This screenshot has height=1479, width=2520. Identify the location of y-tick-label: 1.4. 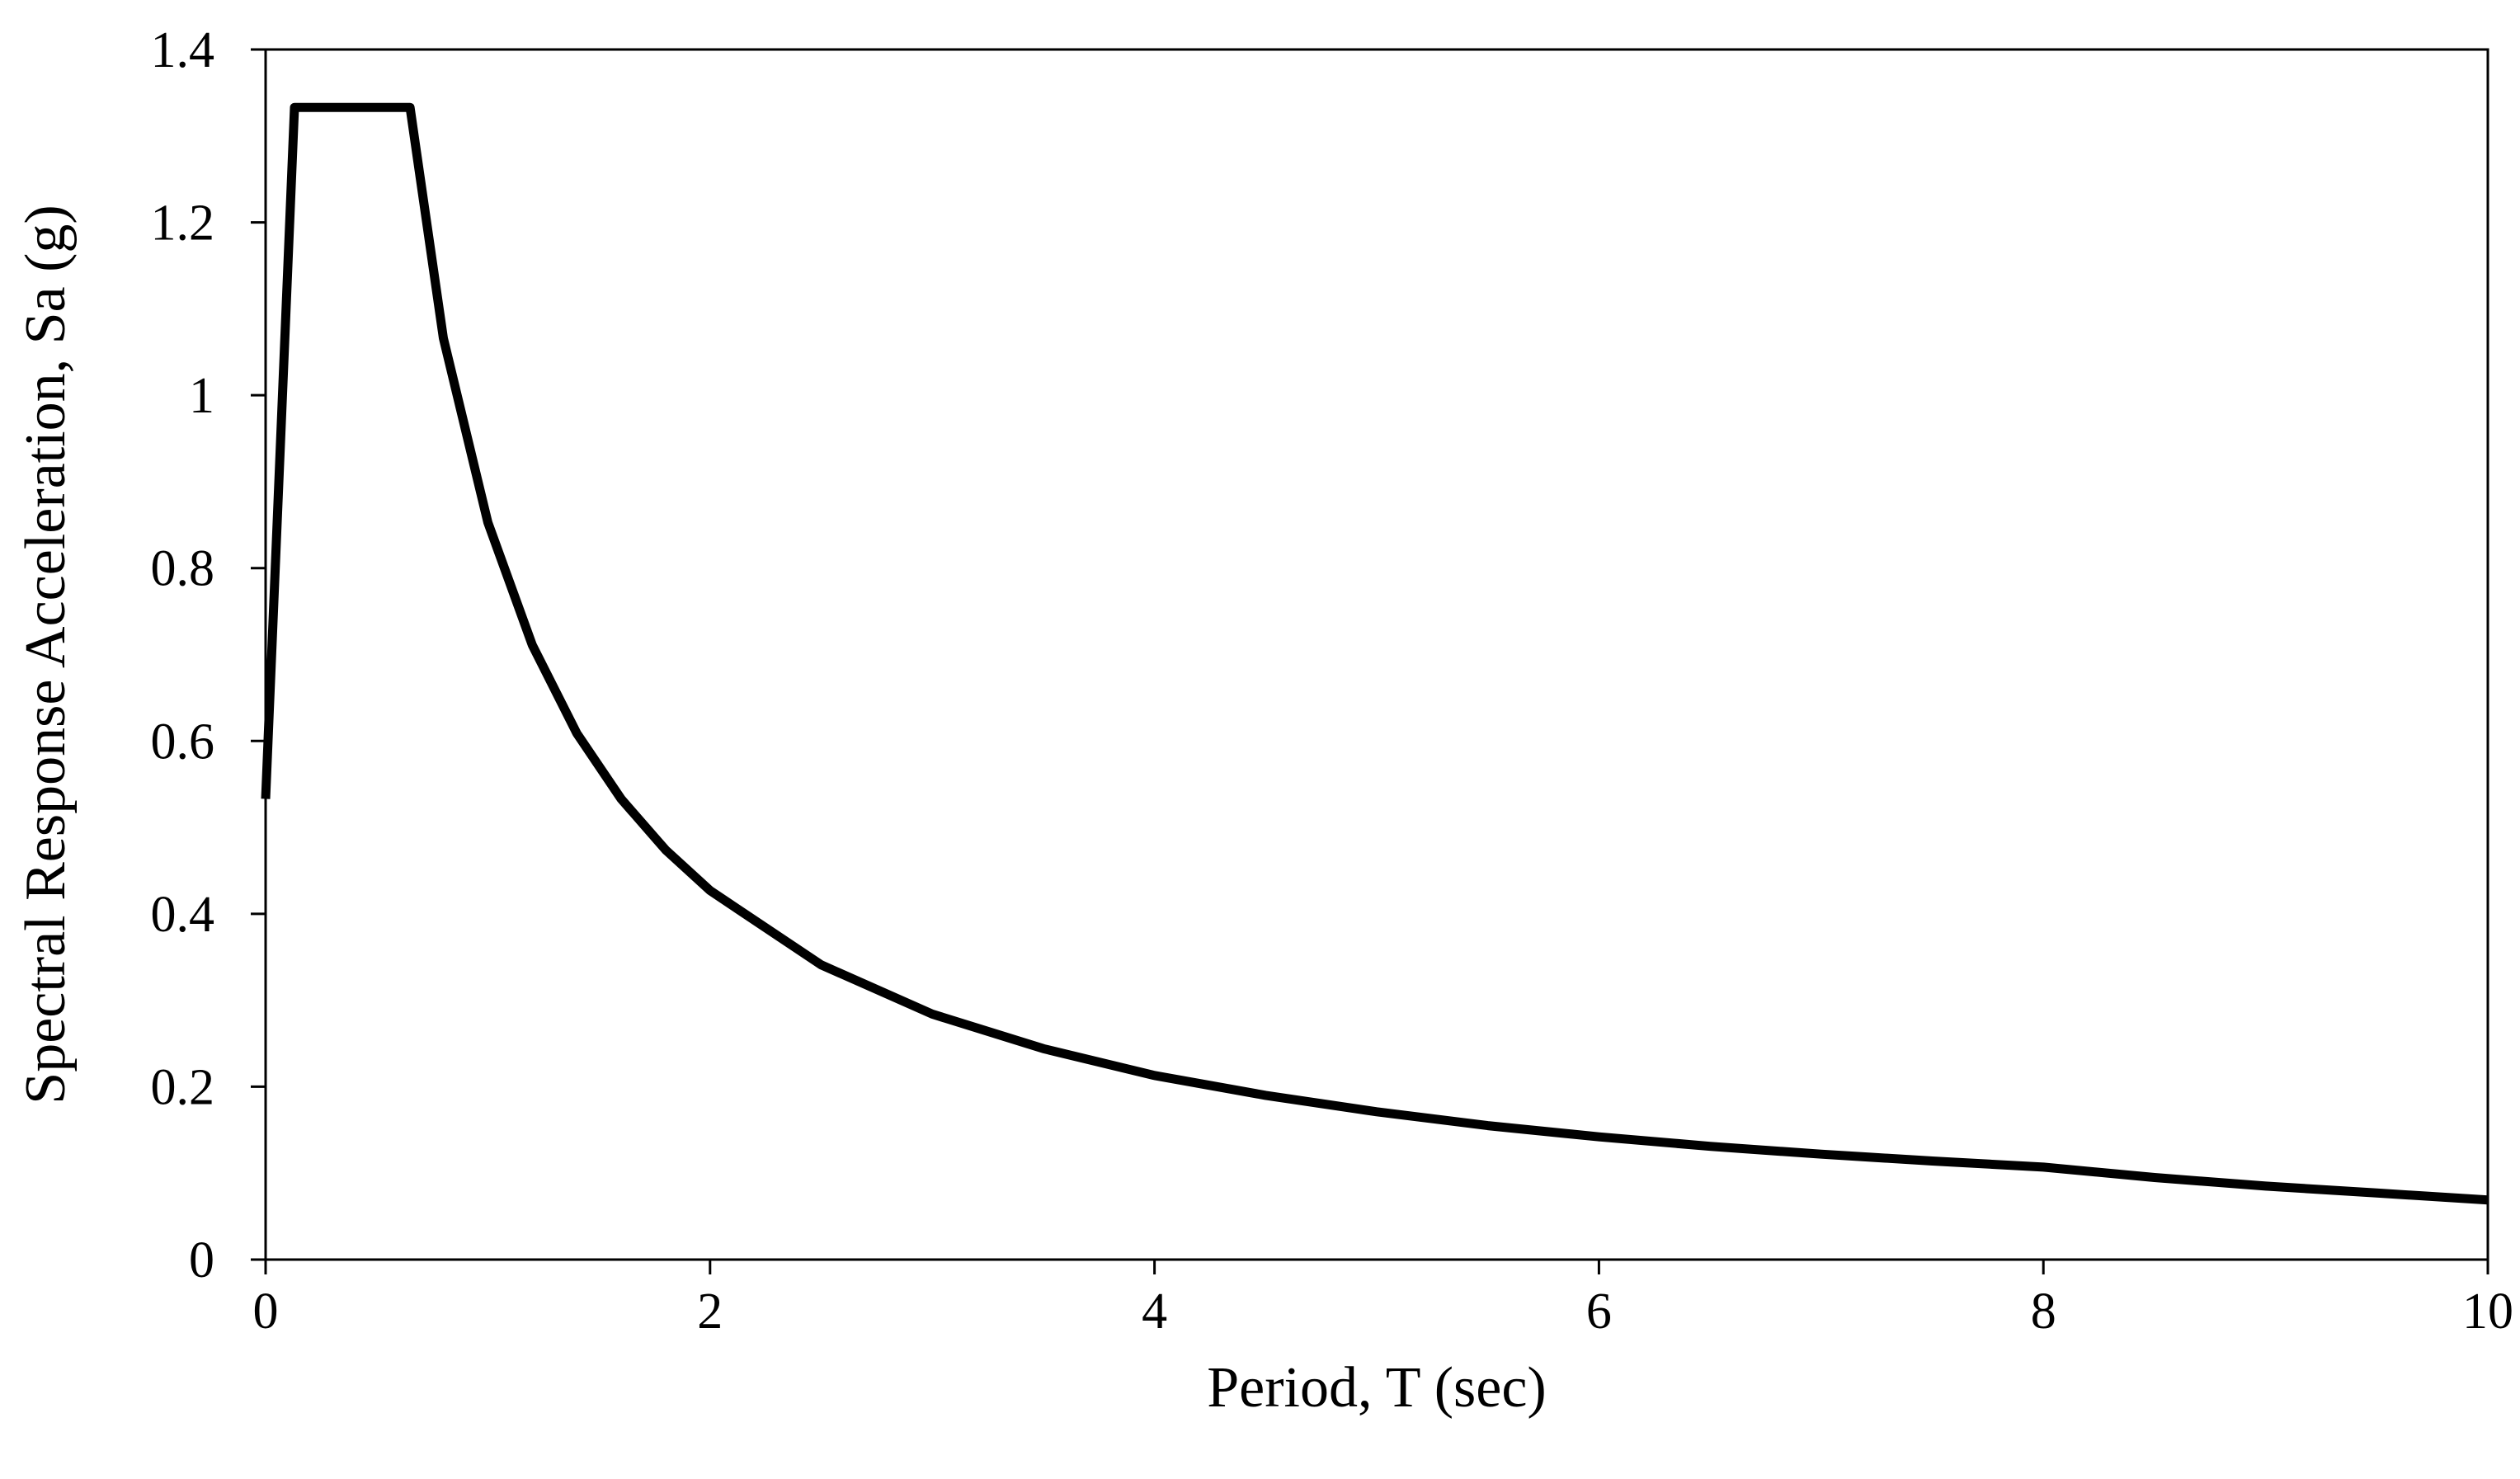
(183, 50).